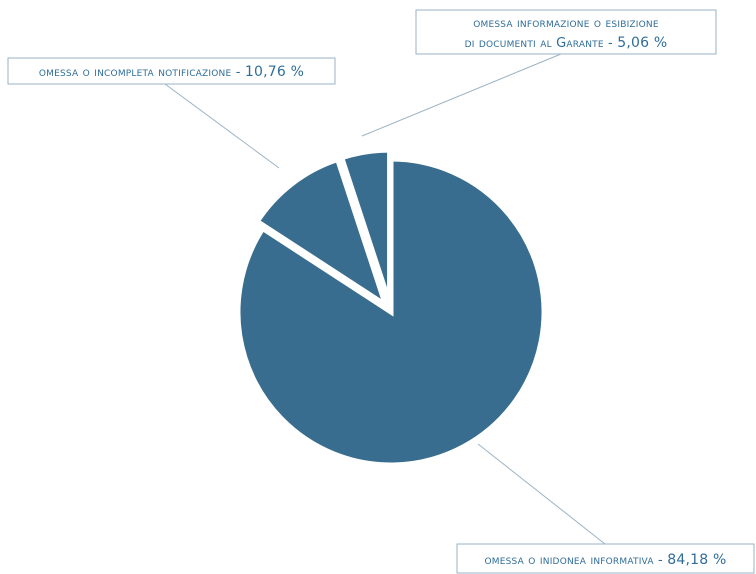 This screenshot has height=574, width=756. Describe the element at coordinates (642, 43) in the screenshot. I see `slice-value-3: 5,06 %` at that location.